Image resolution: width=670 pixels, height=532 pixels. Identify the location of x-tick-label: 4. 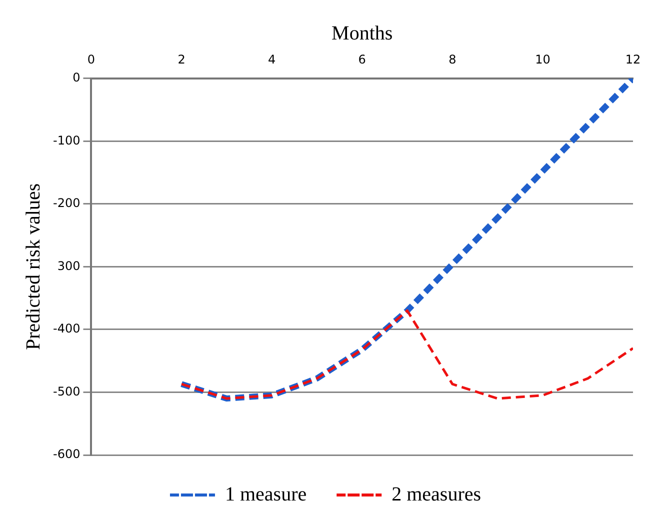
(272, 59).